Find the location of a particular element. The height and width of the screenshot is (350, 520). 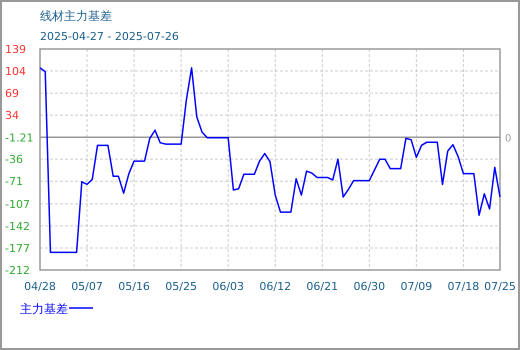

x-tick-label: 07/09 is located at coordinates (416, 286).